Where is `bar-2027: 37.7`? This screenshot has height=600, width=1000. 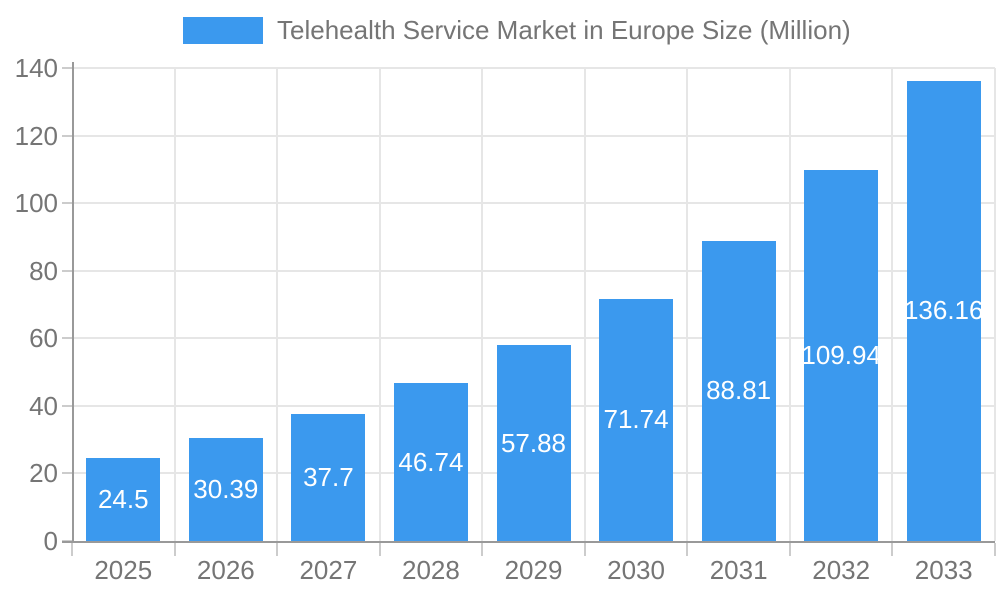 bar-2027: 37.7 is located at coordinates (328, 477).